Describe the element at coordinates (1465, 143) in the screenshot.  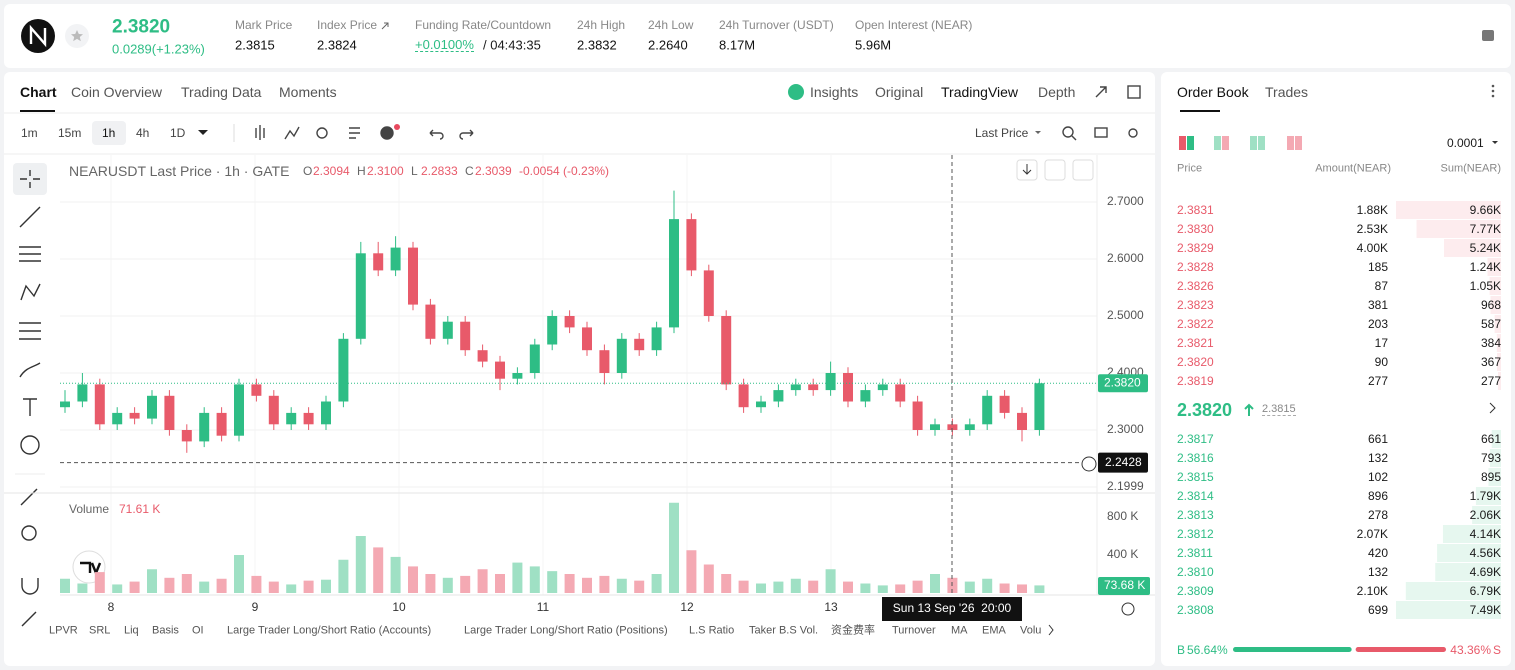
I see `ob-precision: 0.0001` at that location.